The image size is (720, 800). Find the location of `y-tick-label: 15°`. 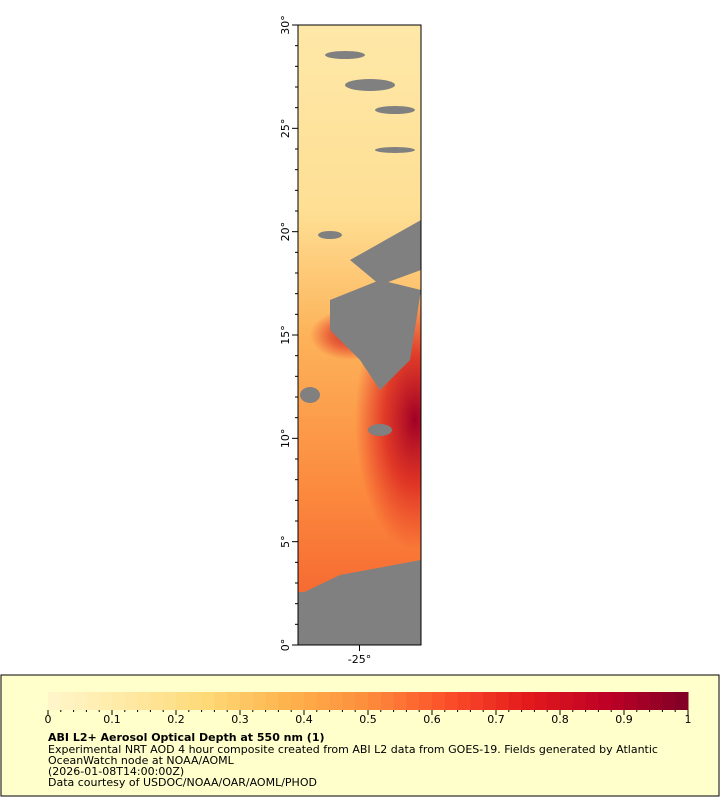

y-tick-label: 15° is located at coordinates (285, 335).